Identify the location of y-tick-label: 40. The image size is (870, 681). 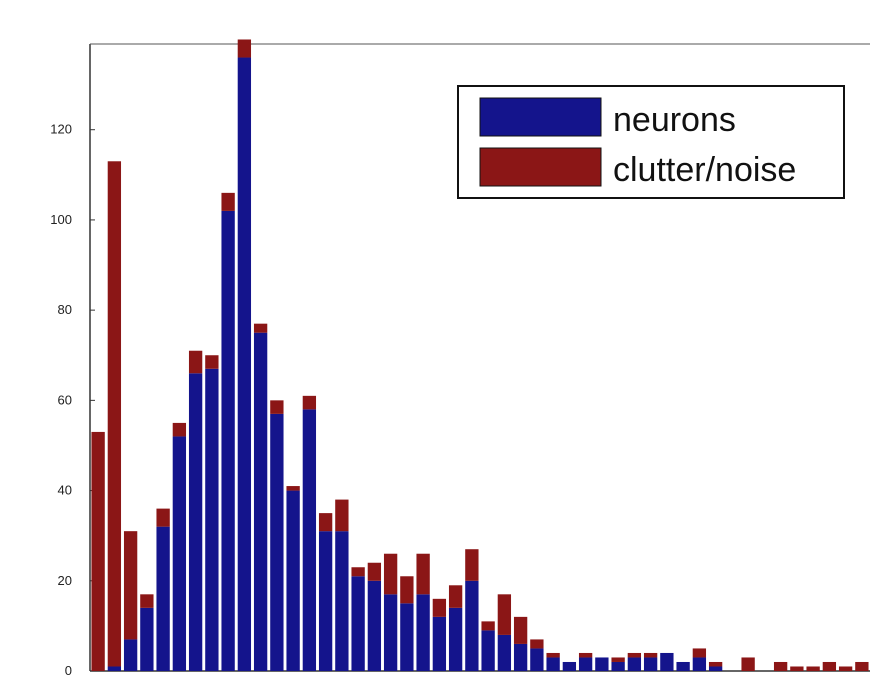
(65, 490).